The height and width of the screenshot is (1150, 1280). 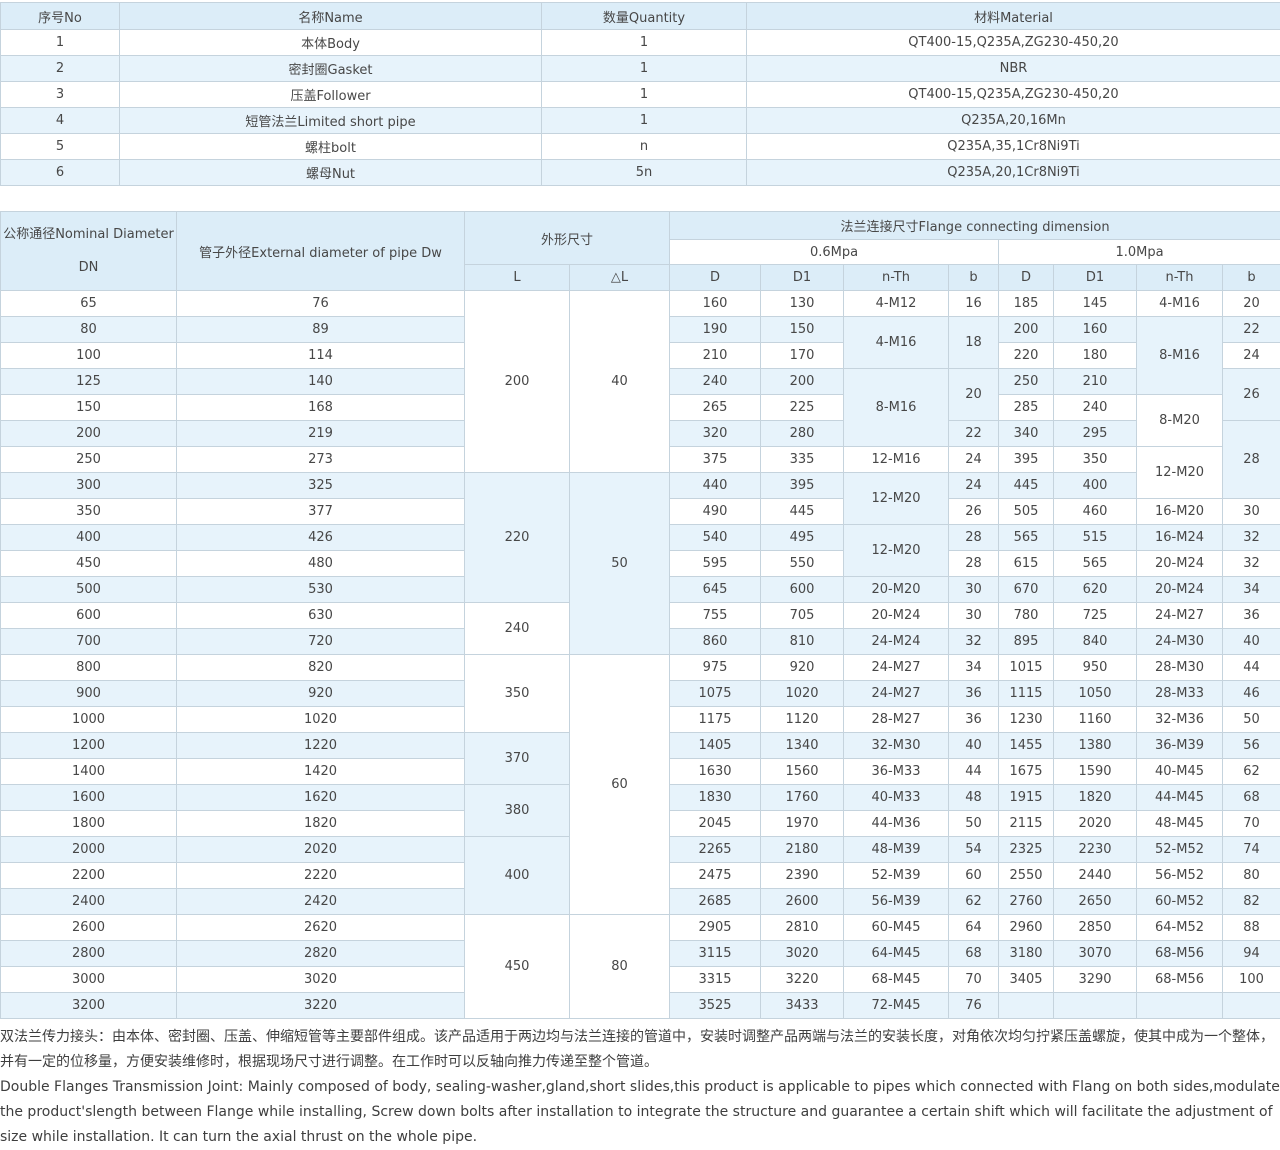 What do you see at coordinates (321, 720) in the screenshot?
I see `dimension-cell: 1020` at bounding box center [321, 720].